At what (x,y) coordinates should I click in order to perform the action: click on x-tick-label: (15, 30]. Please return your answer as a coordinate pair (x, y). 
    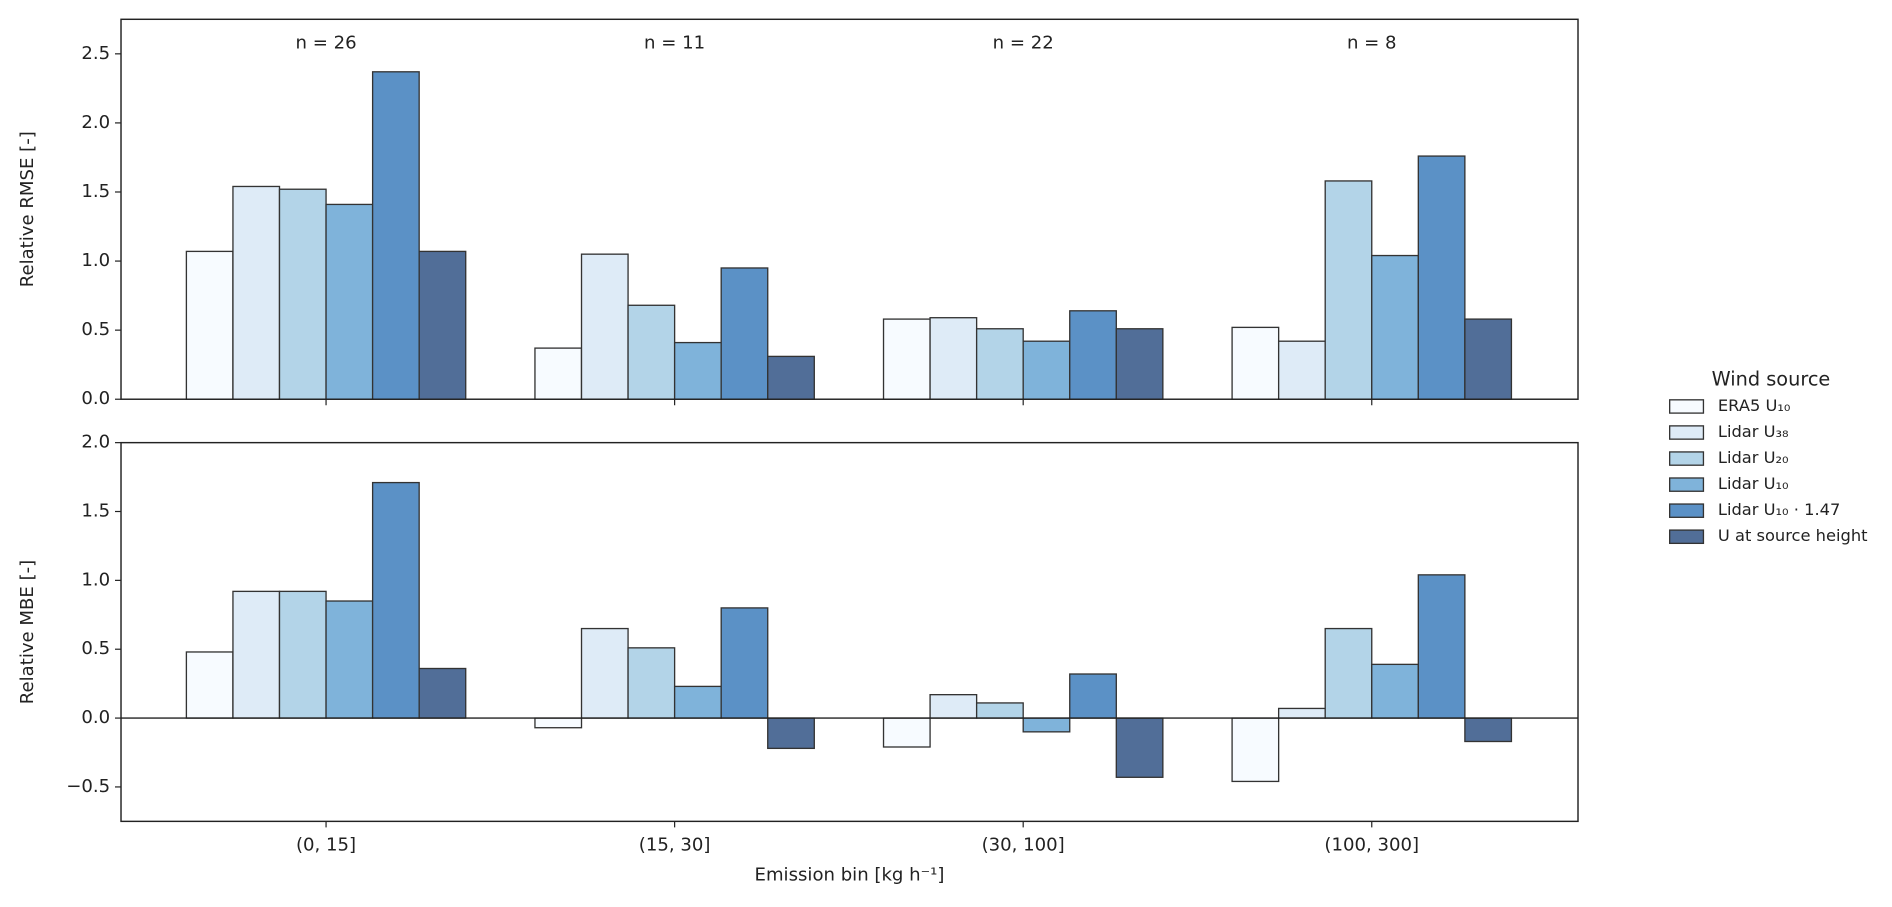
    Looking at the image, I should click on (675, 844).